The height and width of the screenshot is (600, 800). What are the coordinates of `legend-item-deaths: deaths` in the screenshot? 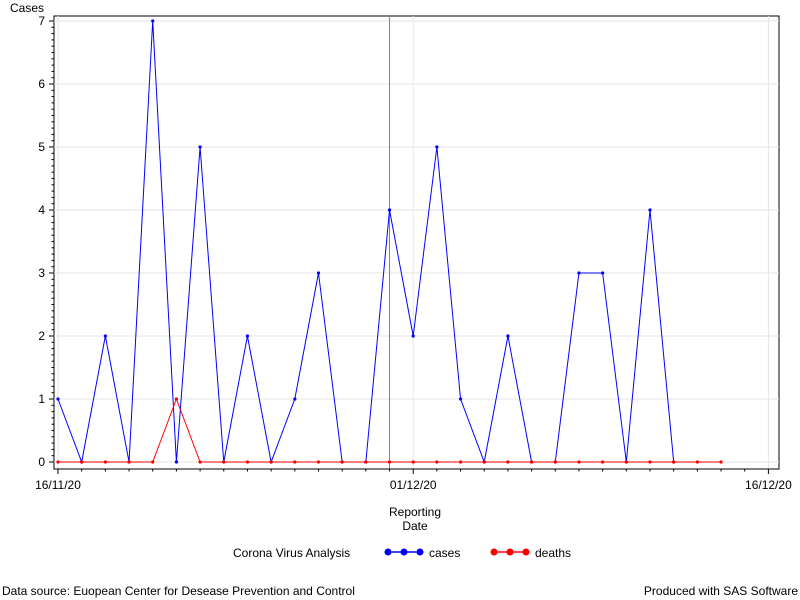 It's located at (530, 553).